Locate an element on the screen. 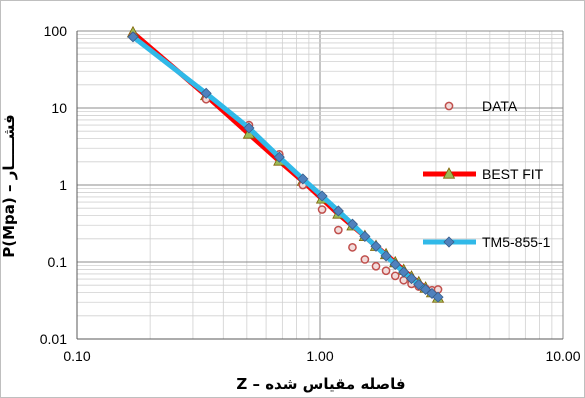  legend-entry: BEST FIT is located at coordinates (483, 174).